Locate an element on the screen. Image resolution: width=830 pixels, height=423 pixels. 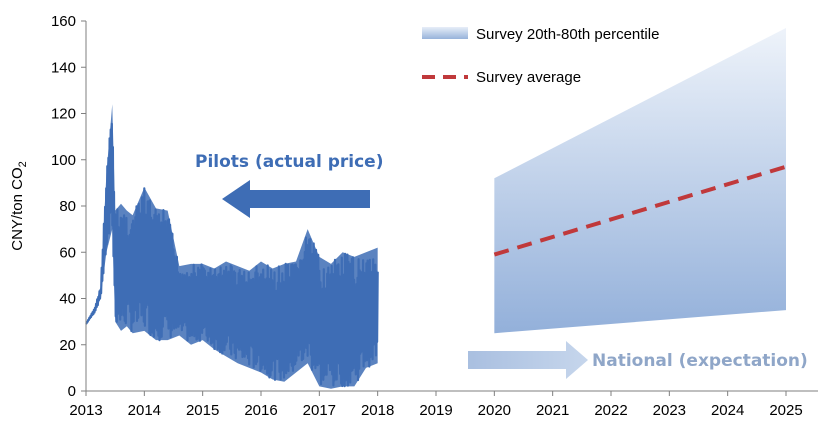
y-tick-label: 160 is located at coordinates (63, 21).